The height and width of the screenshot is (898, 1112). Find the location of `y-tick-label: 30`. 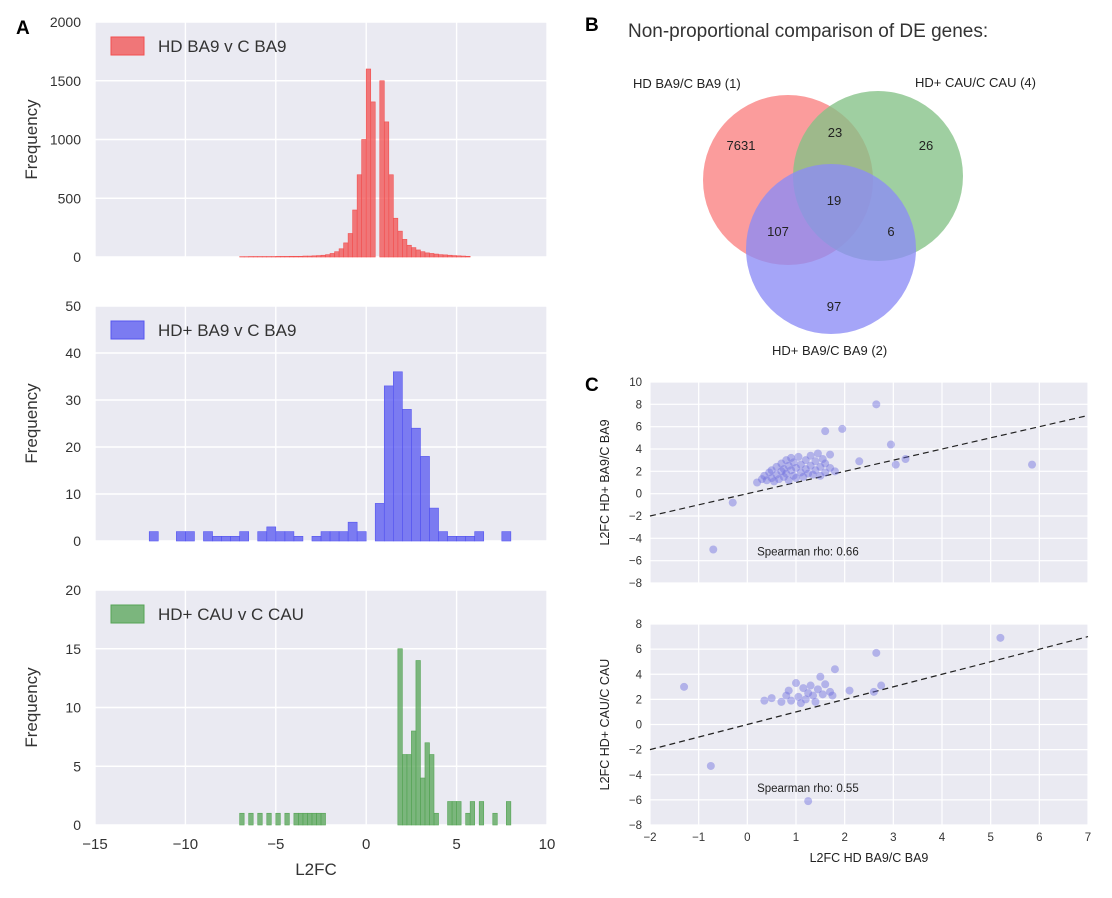

y-tick-label: 30 is located at coordinates (73, 400).